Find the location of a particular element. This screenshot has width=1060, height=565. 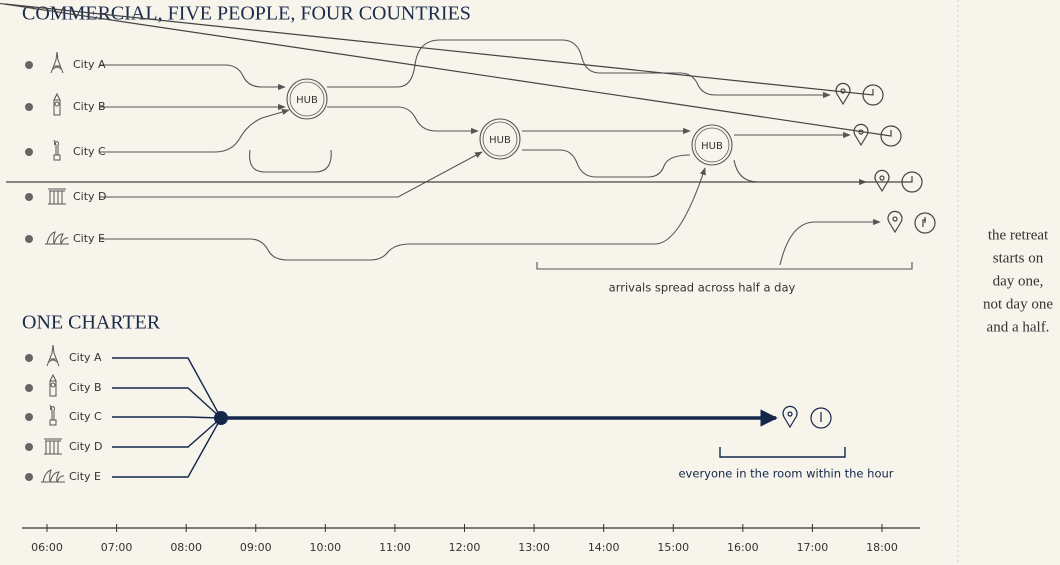

time-label: 11:00 is located at coordinates (395, 547).